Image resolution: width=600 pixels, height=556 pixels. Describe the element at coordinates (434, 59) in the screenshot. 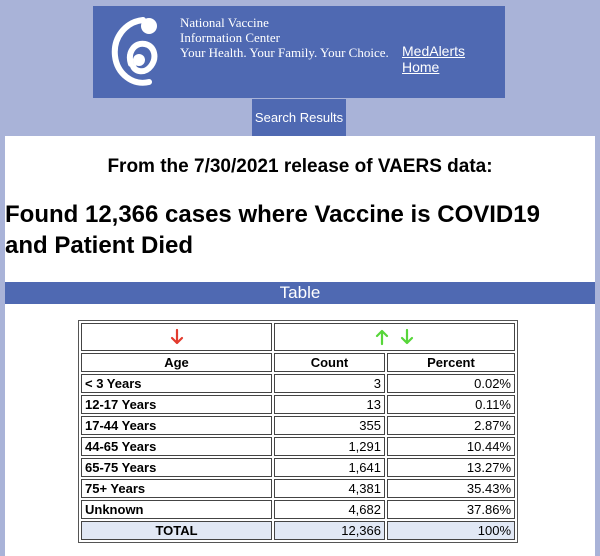

I see `medalerts-home-link: MedAlerts Home` at that location.